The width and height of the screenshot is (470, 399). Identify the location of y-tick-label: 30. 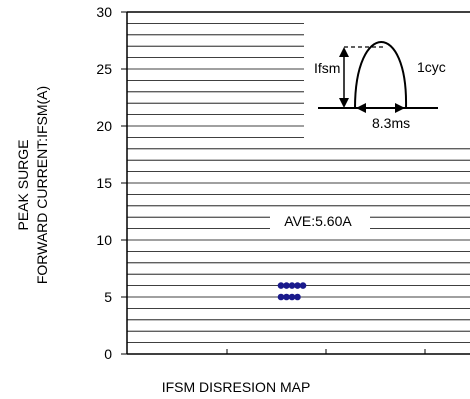
(104, 12).